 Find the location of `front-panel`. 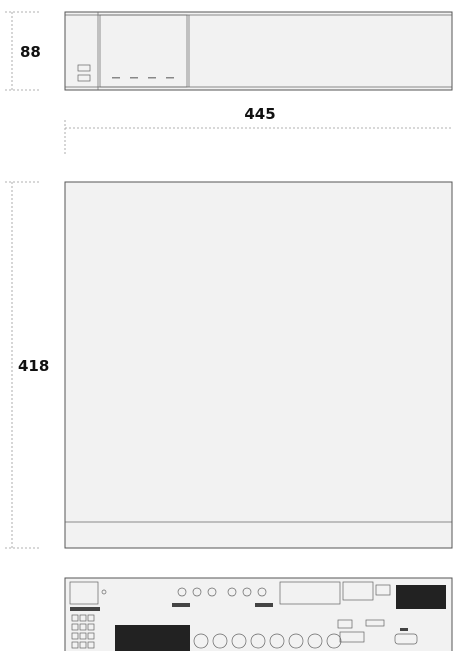

front-panel is located at coordinates (258, 51).